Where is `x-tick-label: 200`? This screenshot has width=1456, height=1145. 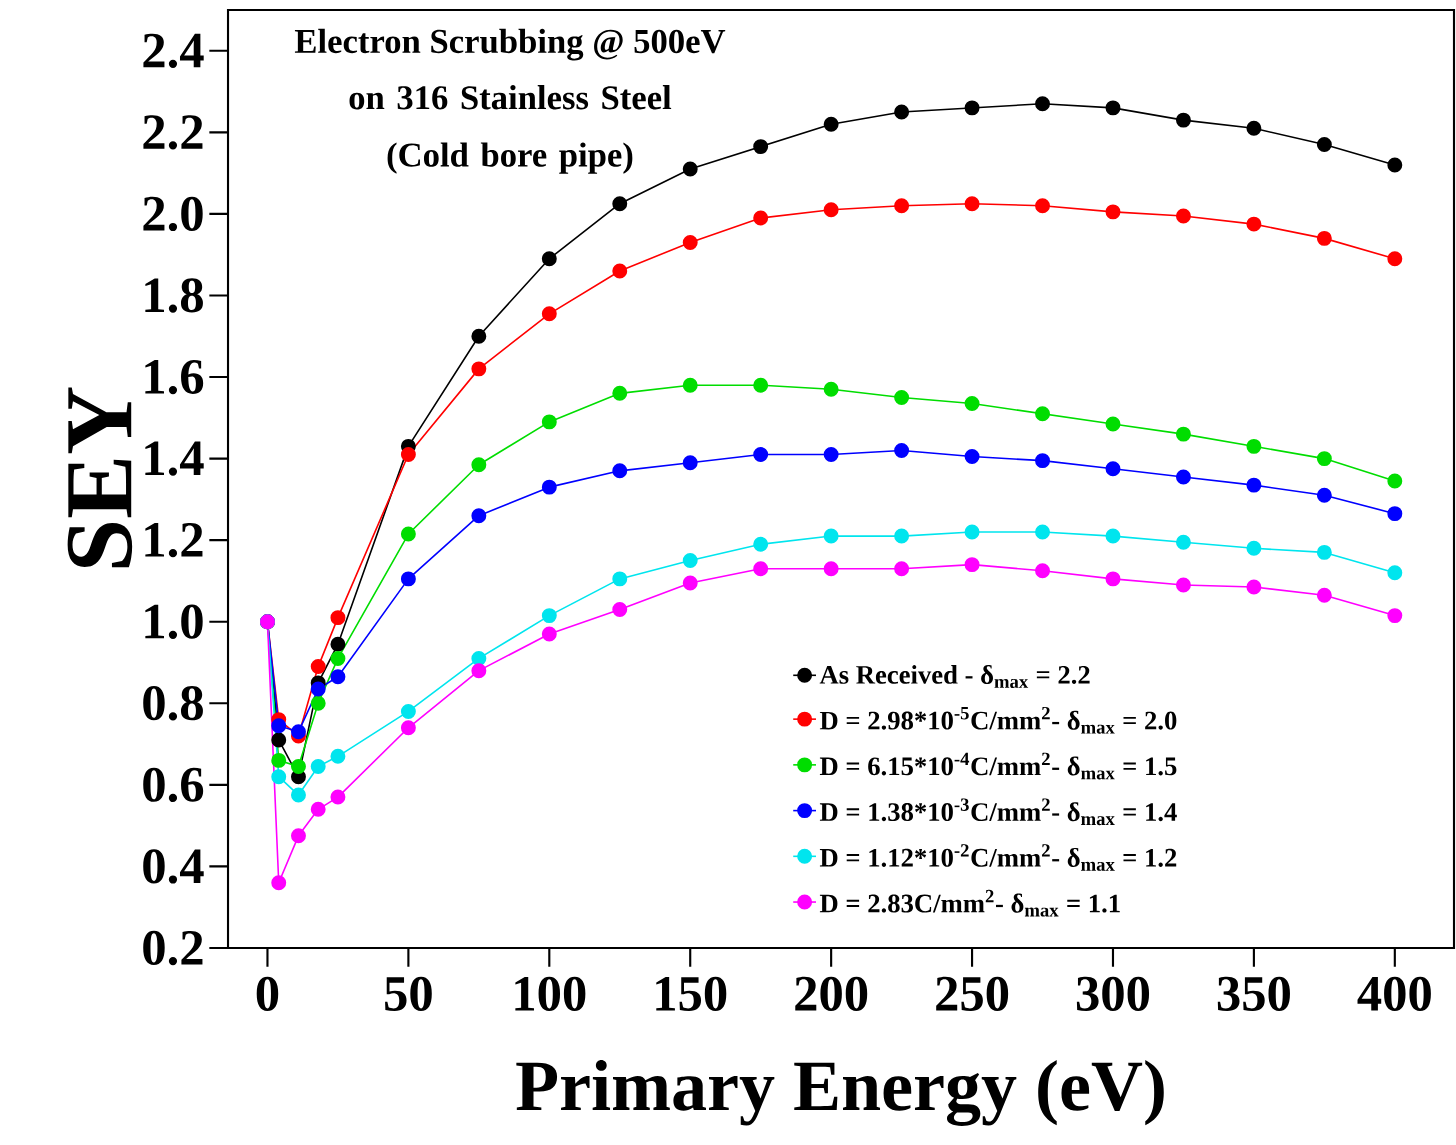
x-tick-label: 200 is located at coordinates (831, 993).